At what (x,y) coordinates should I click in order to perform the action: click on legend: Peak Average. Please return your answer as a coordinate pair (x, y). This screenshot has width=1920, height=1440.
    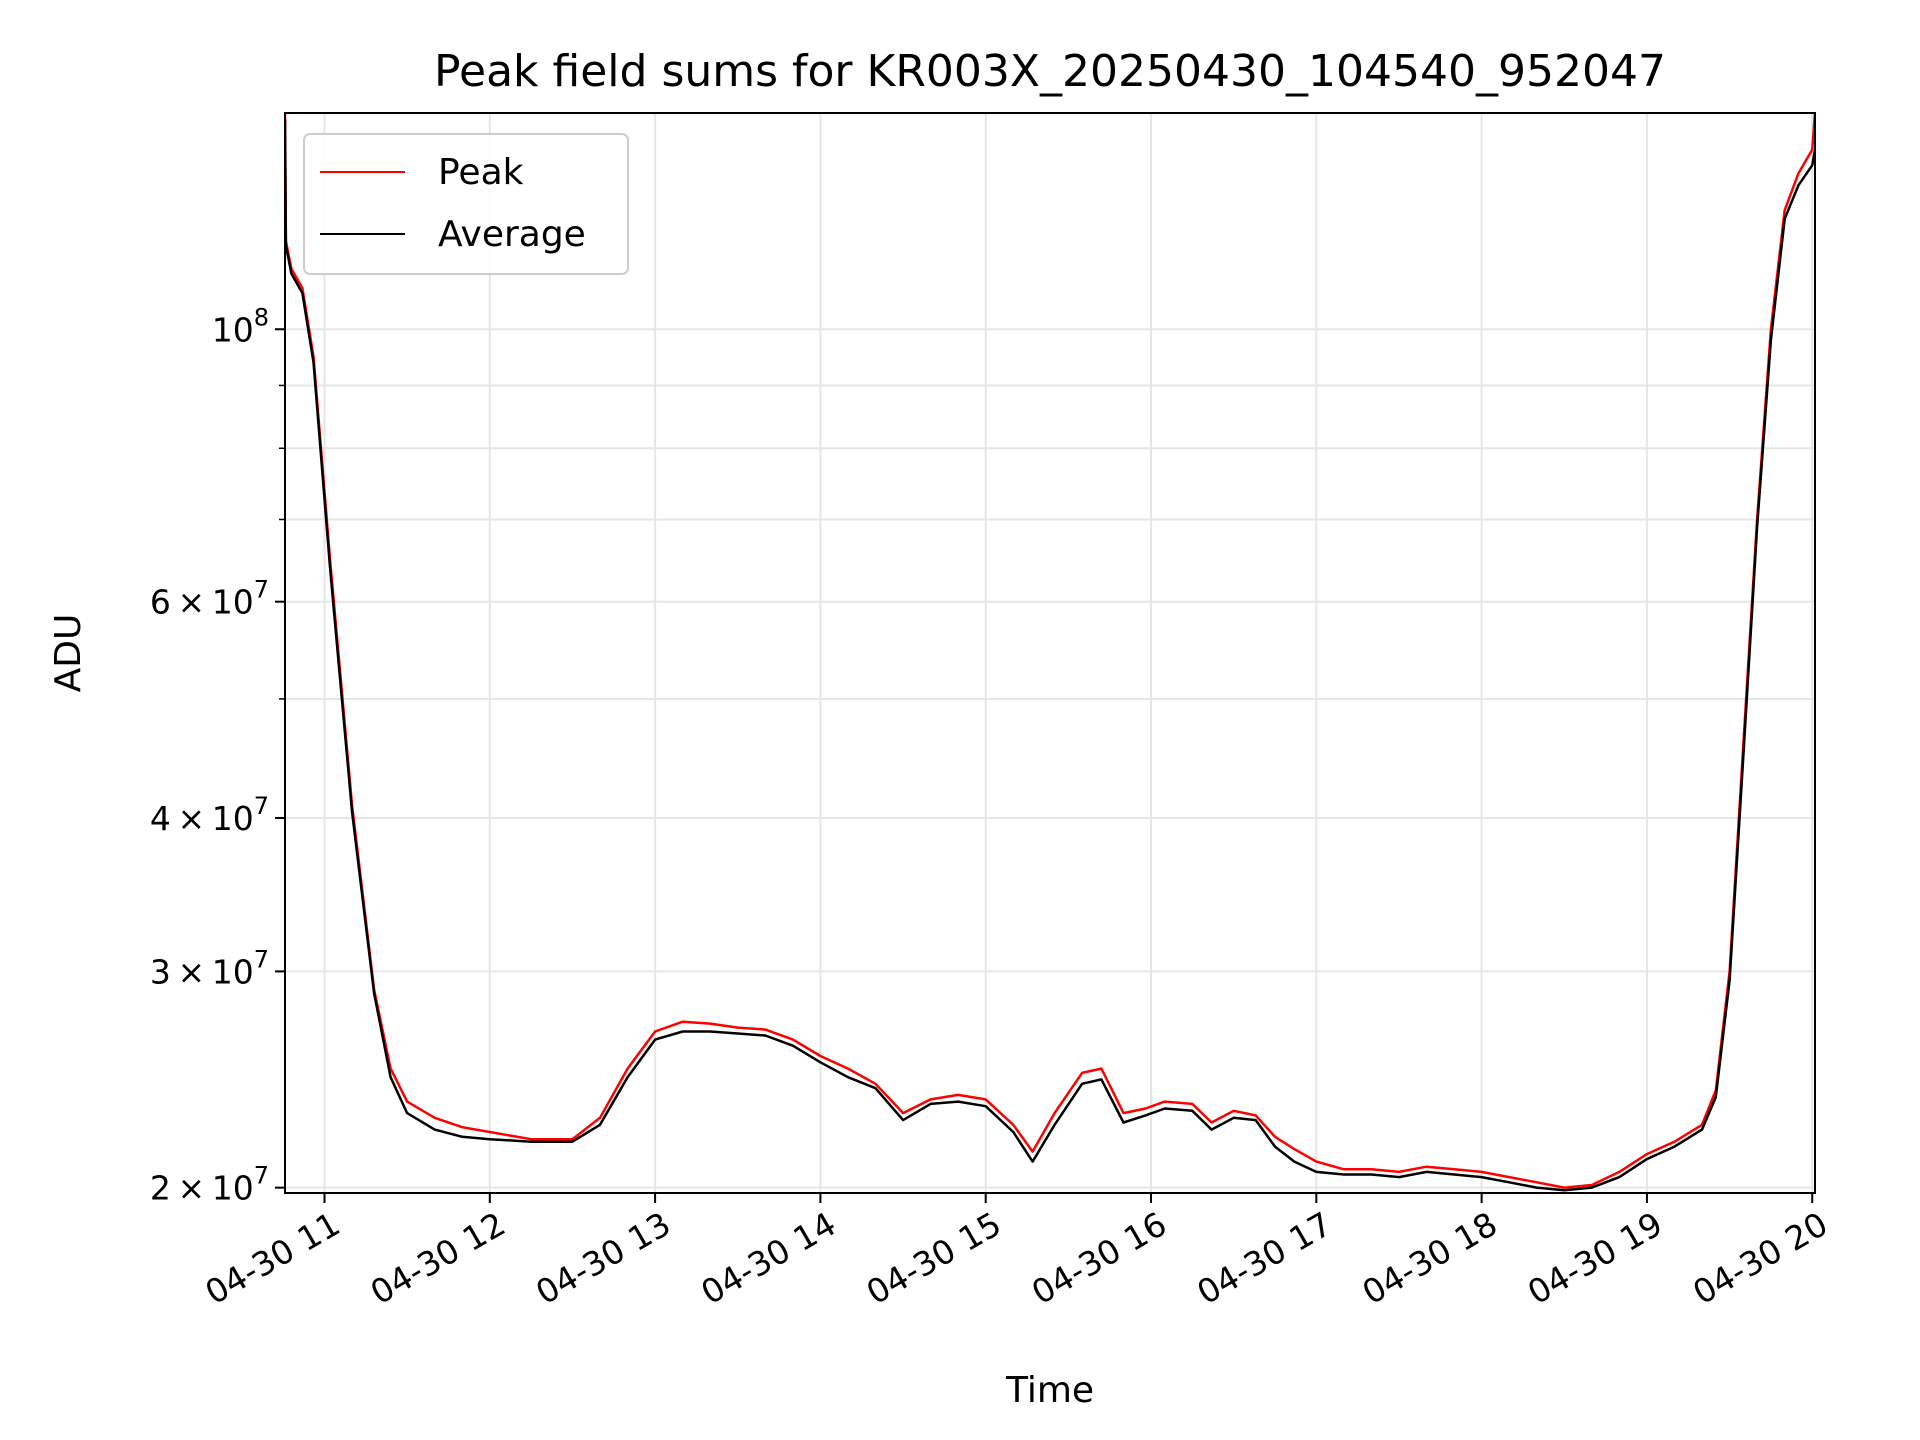
    Looking at the image, I should click on (466, 204).